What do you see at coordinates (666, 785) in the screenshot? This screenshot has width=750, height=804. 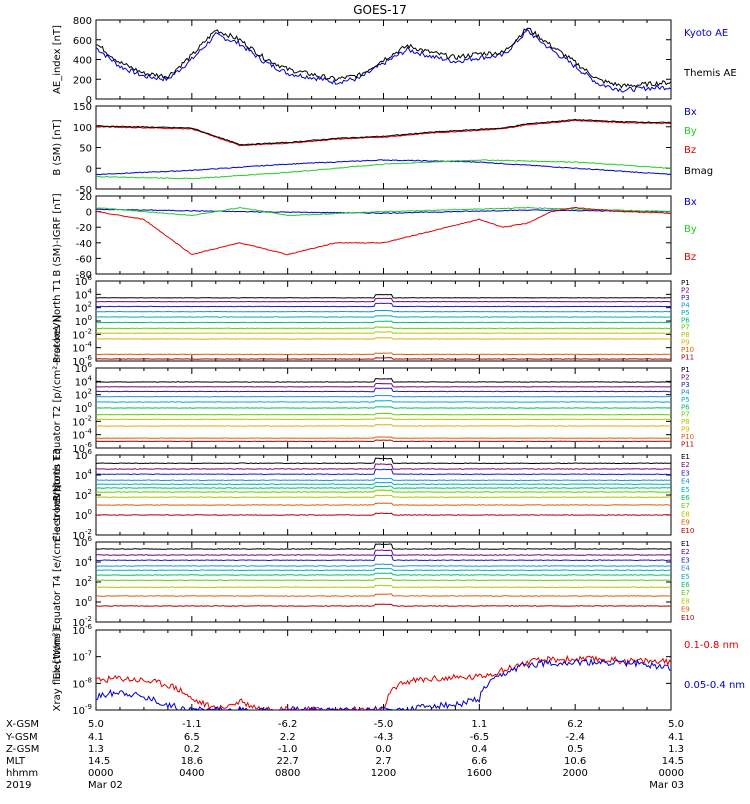 I see `axis-row-value: Mar 03` at bounding box center [666, 785].